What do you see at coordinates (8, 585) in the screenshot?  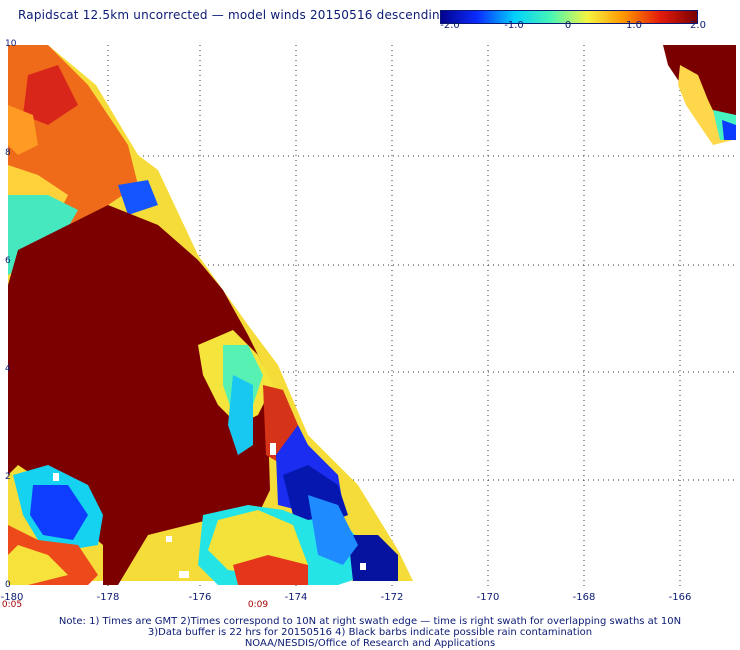 I see `y-tick-label: 0` at bounding box center [8, 585].